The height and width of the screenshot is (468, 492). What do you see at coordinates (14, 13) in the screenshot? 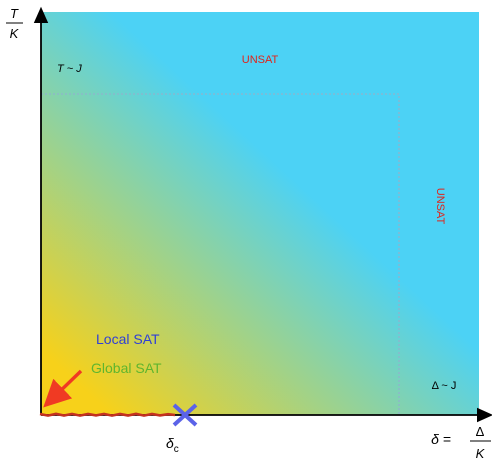
I see `y-axis-numerator: T` at bounding box center [14, 13].